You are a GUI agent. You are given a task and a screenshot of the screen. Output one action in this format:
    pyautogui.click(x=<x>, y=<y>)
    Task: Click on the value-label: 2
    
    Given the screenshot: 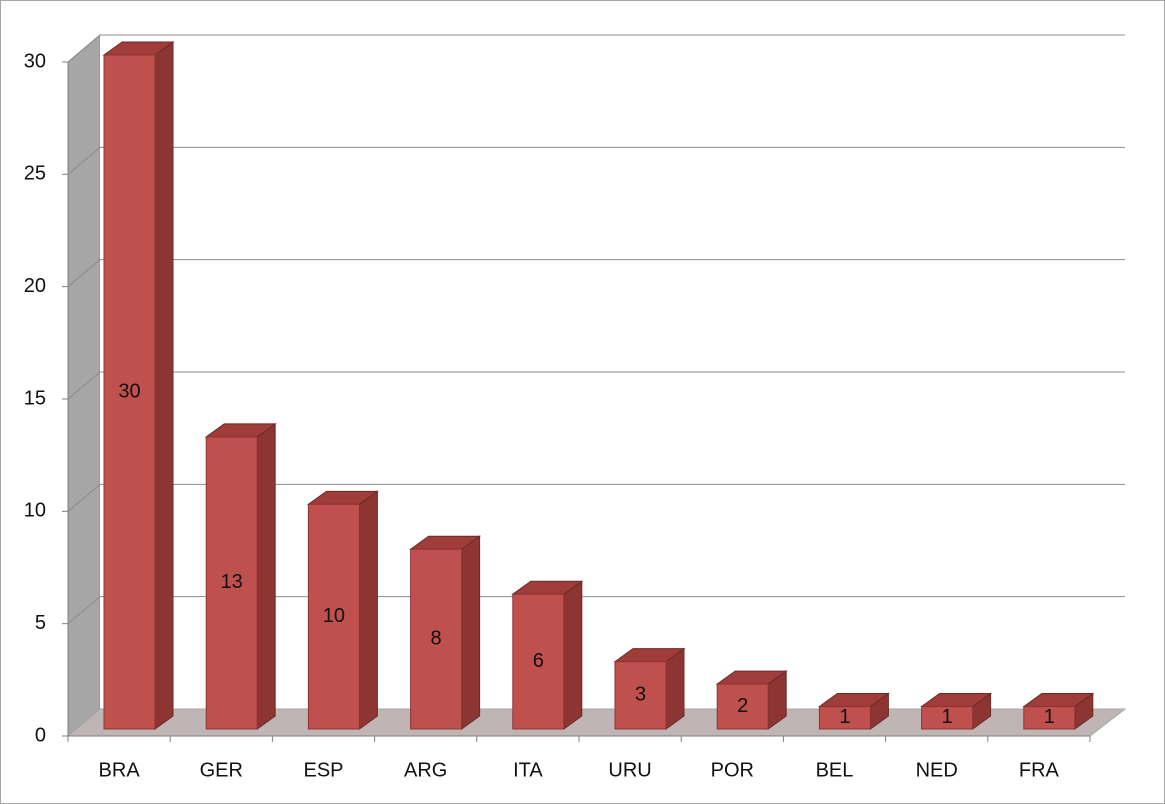 What is the action you would take?
    pyautogui.click(x=742, y=706)
    